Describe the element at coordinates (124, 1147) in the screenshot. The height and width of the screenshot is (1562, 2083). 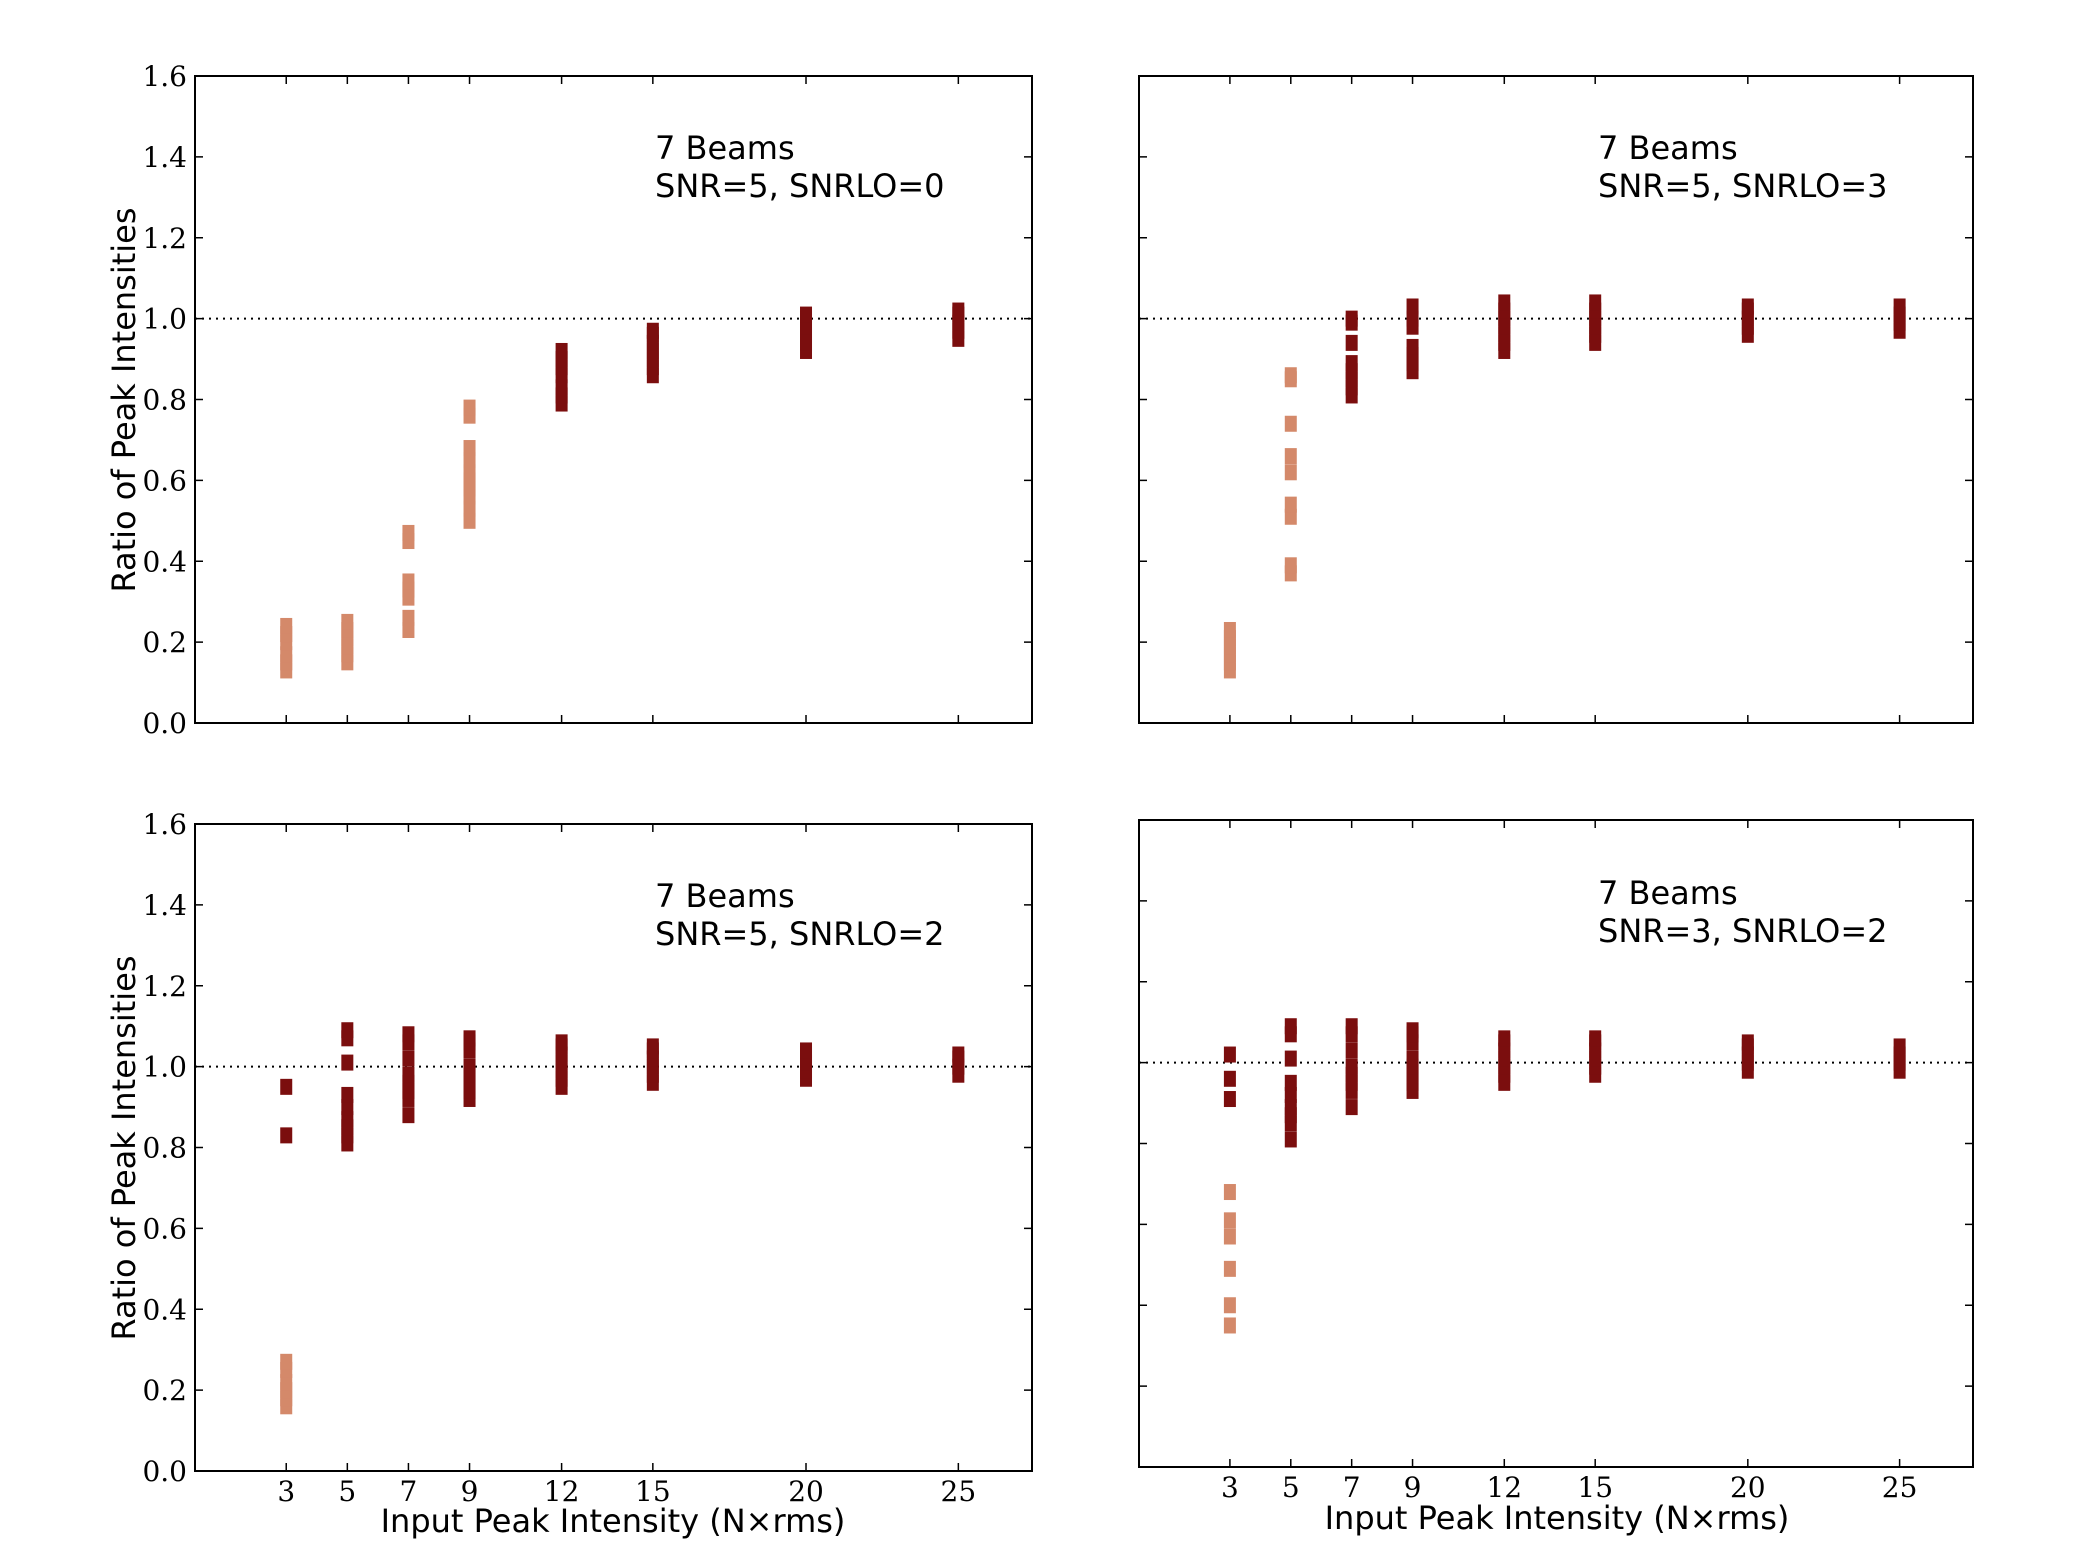
I see `y-axis-label: Ratio of Peak Intensities` at that location.